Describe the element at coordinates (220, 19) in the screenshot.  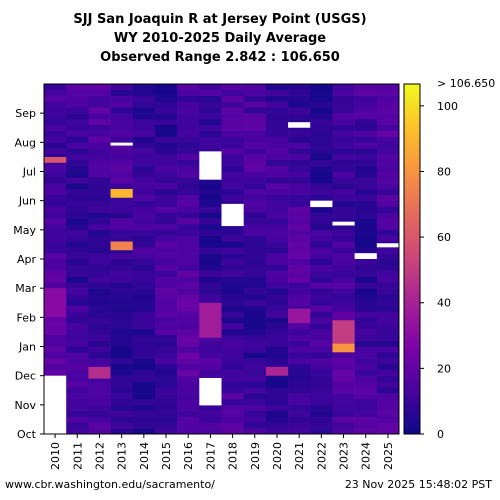
I see `chart-title: SJJ San Joaquin R at Jersey Point (USGS)` at that location.